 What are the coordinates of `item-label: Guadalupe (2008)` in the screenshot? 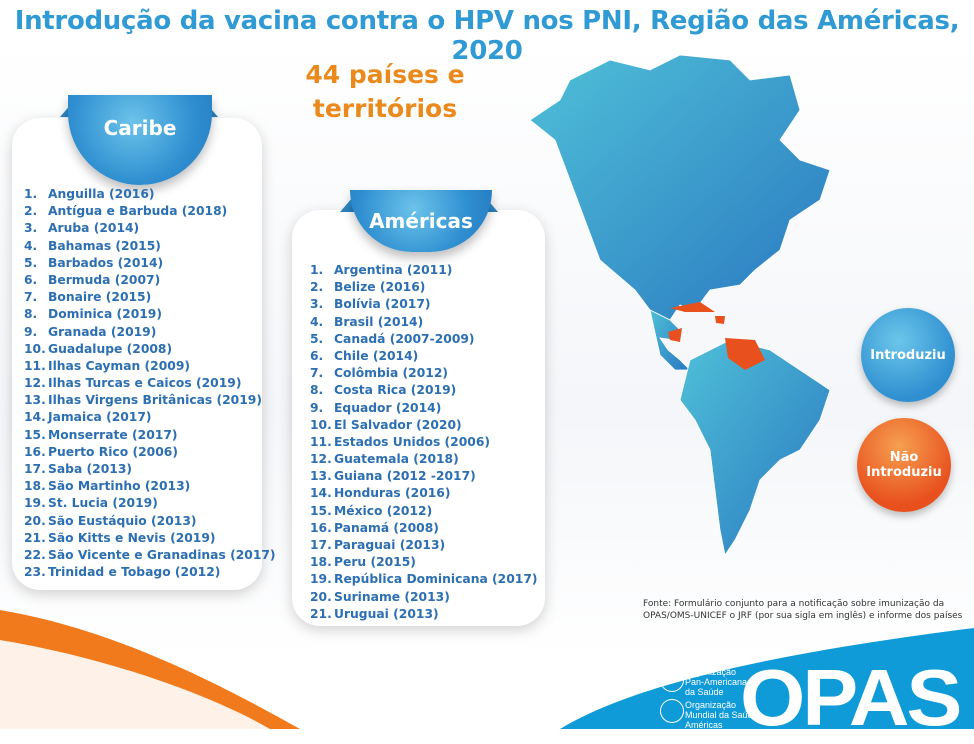 It's located at (110, 348).